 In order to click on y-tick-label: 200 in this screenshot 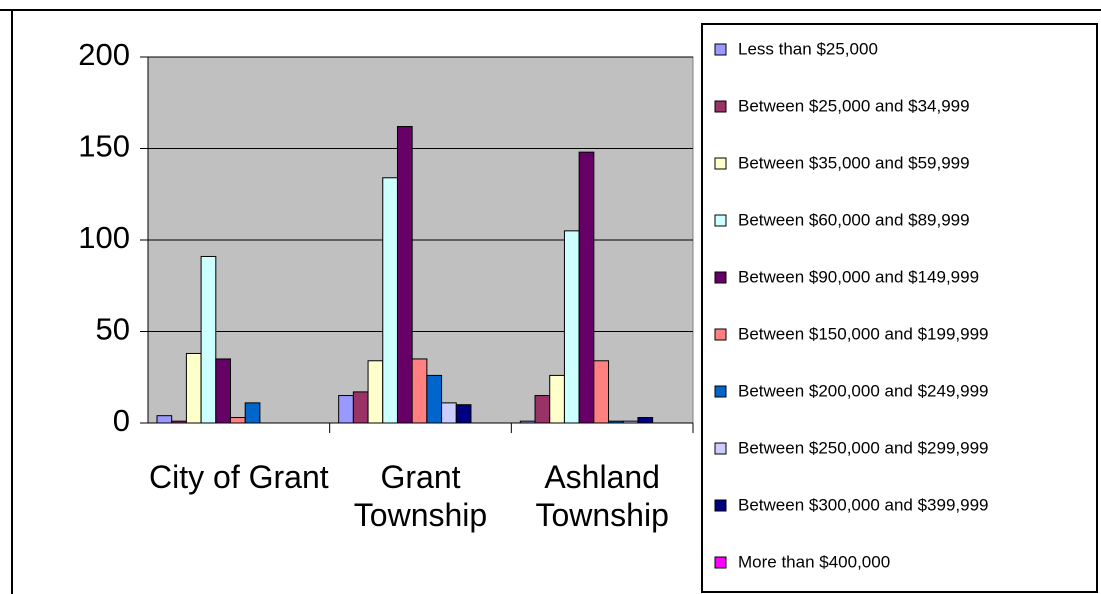, I will do `click(104, 54)`.